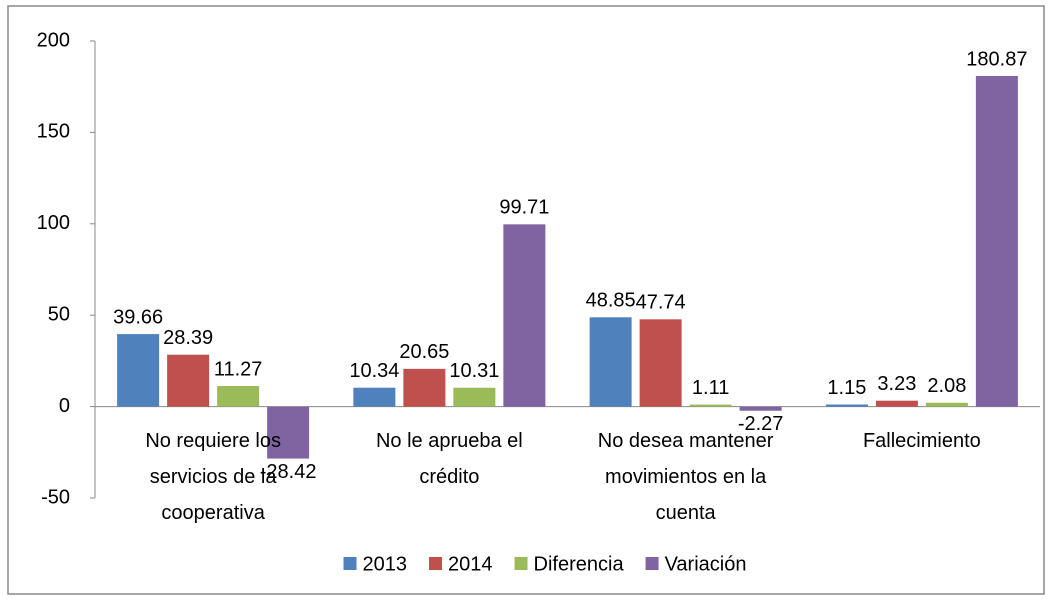 Image resolution: width=1051 pixels, height=599 pixels. I want to click on data-label: 28.39, so click(188, 338).